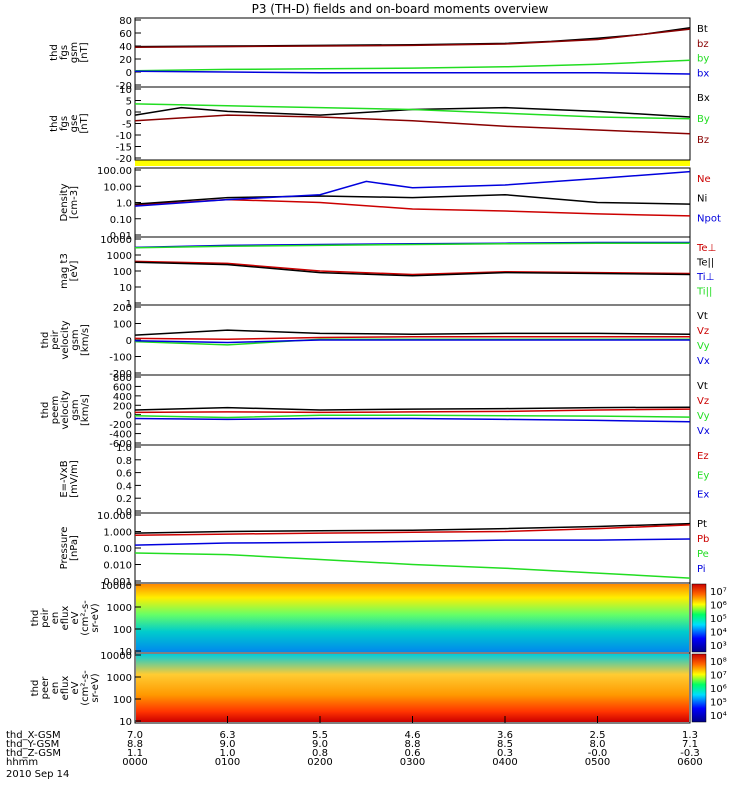 This screenshot has width=750, height=800. I want to click on series-line-npot, so click(412, 188).